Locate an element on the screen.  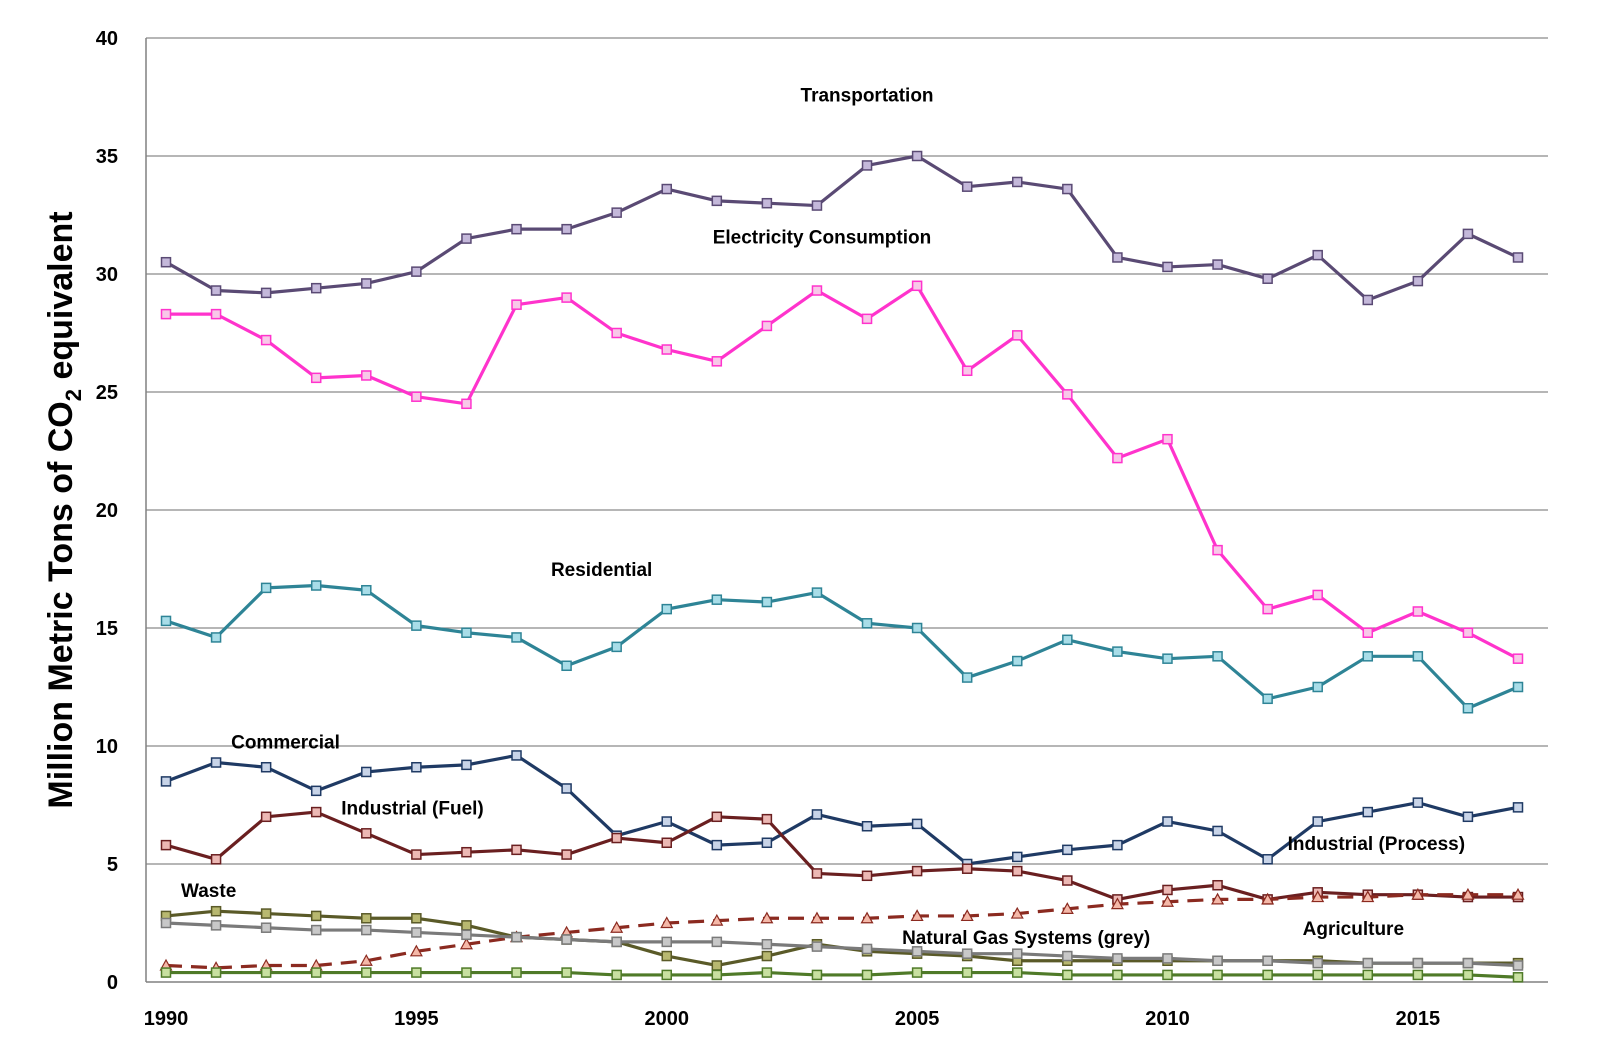
series-transportation is located at coordinates (842, 228).